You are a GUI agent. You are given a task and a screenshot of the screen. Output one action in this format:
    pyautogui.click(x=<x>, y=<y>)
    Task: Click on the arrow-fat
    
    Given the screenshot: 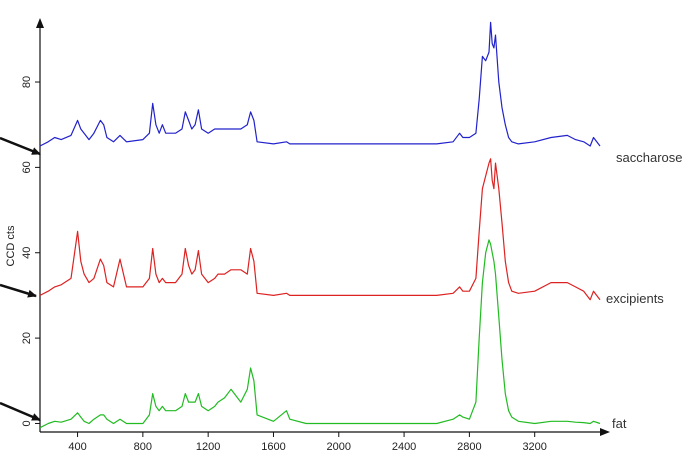 What is the action you would take?
    pyautogui.click(x=20, y=411)
    